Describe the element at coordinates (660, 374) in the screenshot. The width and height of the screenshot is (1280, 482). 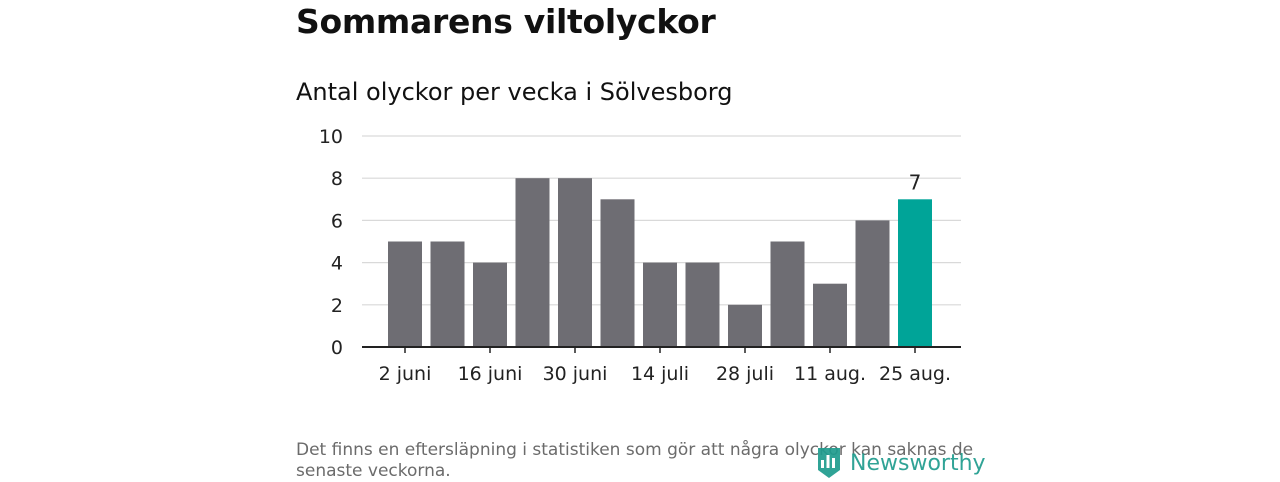
I see `x-tick-label: 14 juli` at that location.